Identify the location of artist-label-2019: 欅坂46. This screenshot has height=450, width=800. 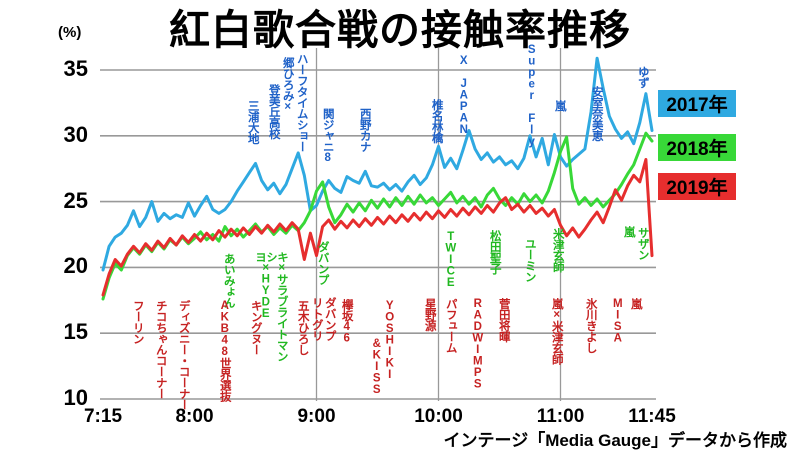
(346, 321).